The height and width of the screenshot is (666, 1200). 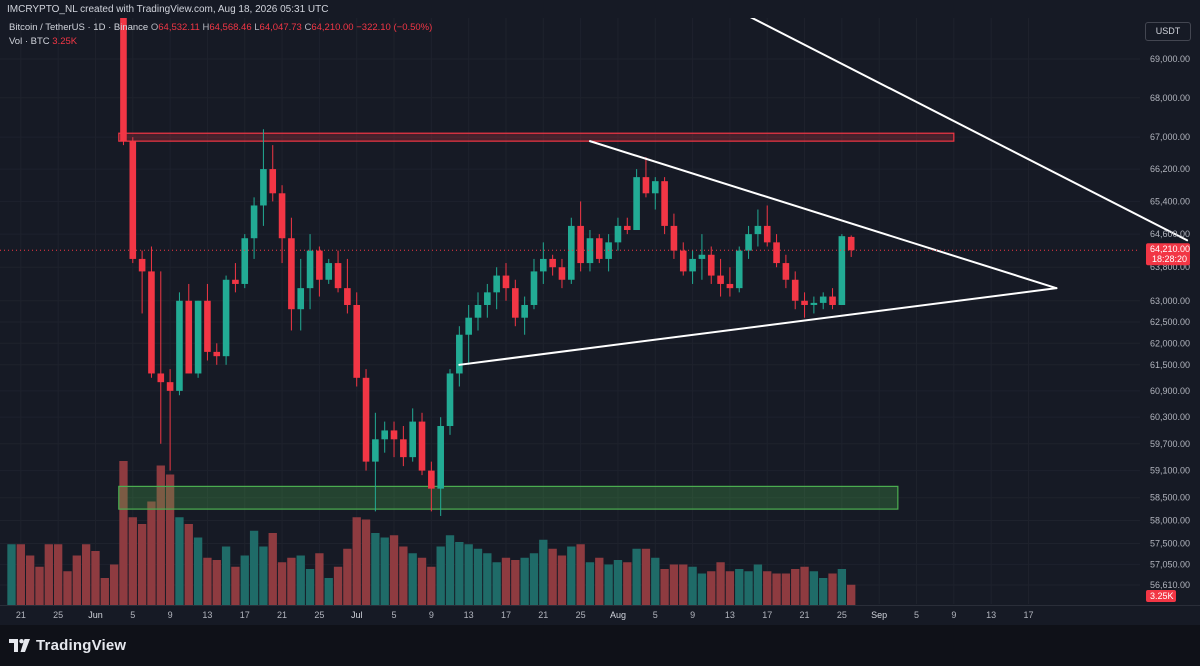 What do you see at coordinates (29, 41) in the screenshot?
I see `volume-label: Vol · BTC` at bounding box center [29, 41].